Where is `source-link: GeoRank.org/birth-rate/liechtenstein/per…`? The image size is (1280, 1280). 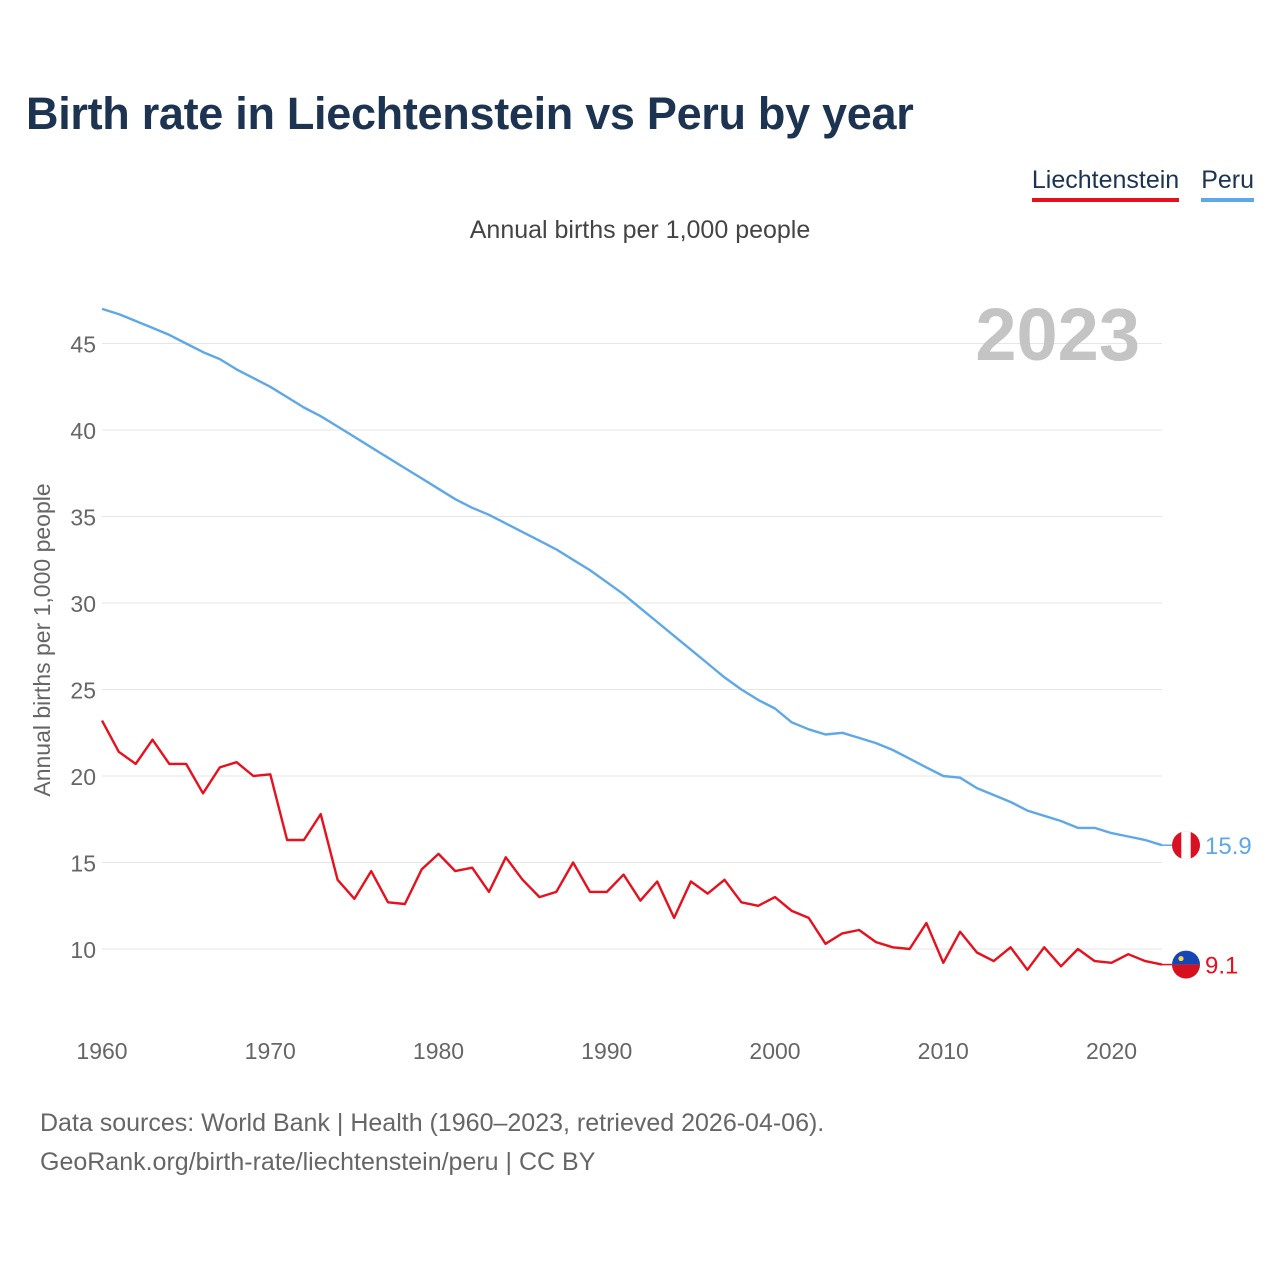
source-link: GeoRank.org/birth-rate/liechtenstein/per… is located at coordinates (318, 1162).